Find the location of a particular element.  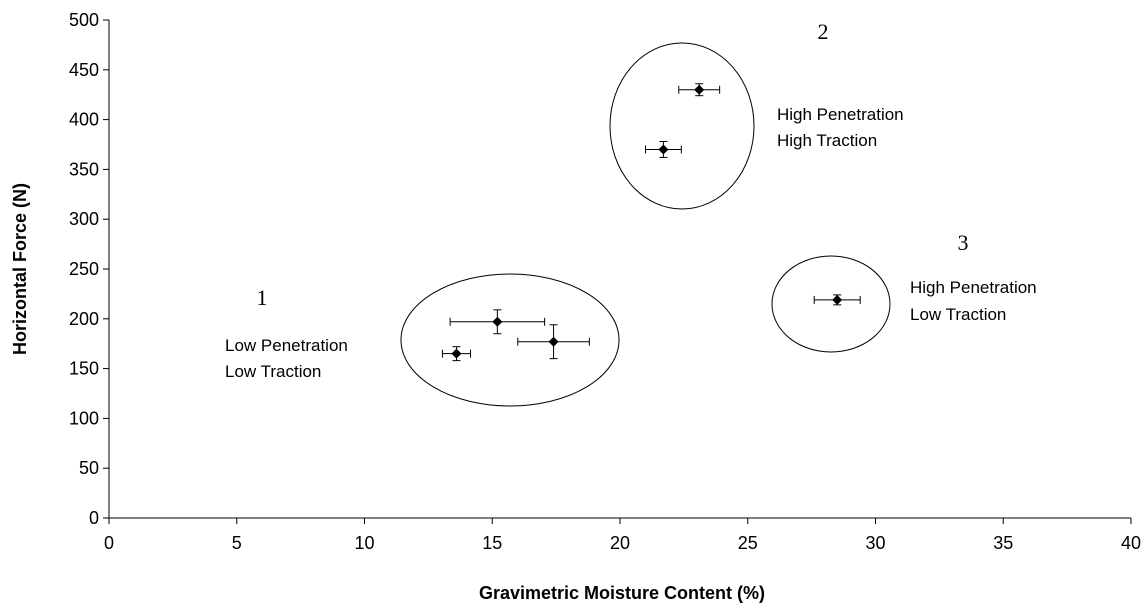

group-label-3-line-2: Low Traction is located at coordinates (958, 314).